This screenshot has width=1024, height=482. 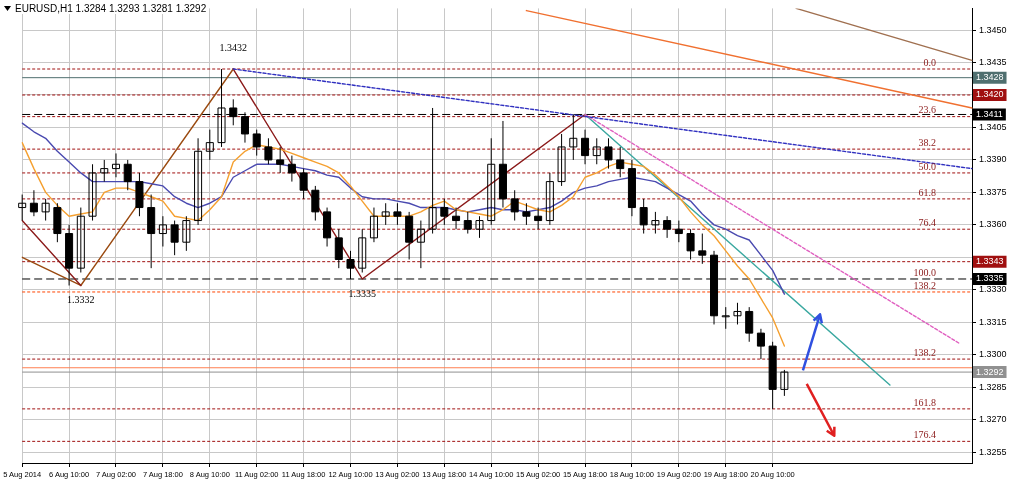 What do you see at coordinates (81, 300) in the screenshot?
I see `annotation: 1.3332` at bounding box center [81, 300].